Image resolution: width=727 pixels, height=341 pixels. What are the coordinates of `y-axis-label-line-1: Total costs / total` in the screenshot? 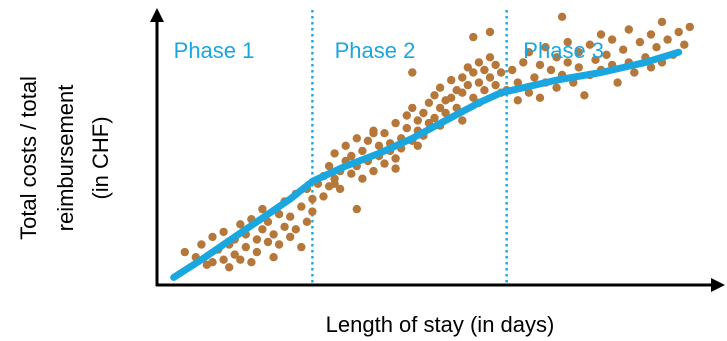 It's located at (28, 158).